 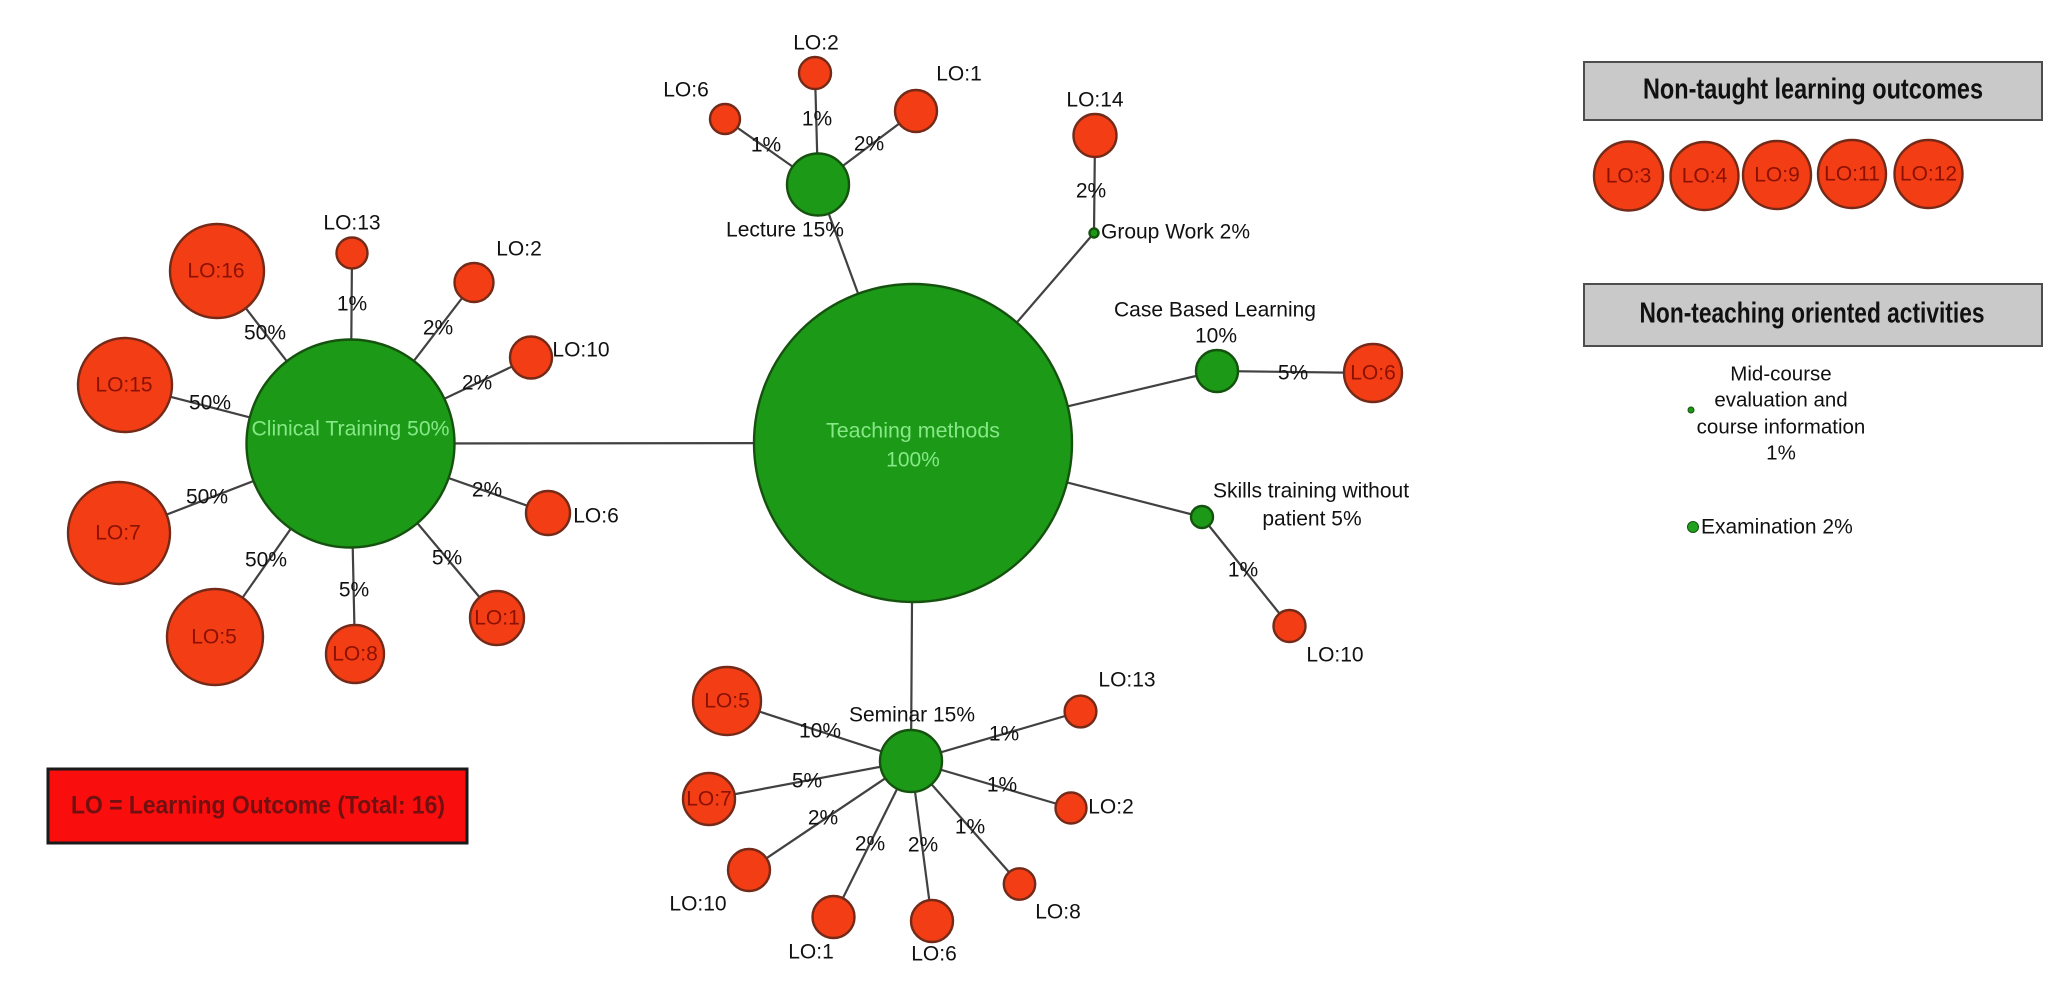 I want to click on svg-text: evaluation and, so click(x=1780, y=399).